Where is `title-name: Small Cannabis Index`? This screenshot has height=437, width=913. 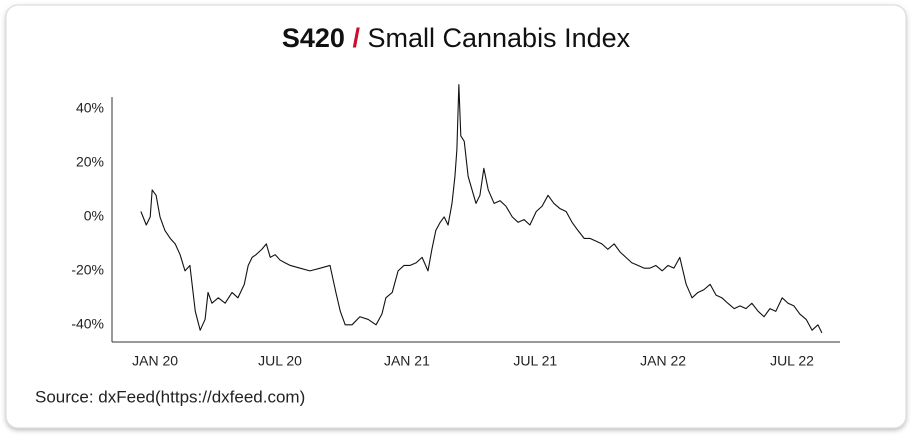
title-name: Small Cannabis Index is located at coordinates (498, 38).